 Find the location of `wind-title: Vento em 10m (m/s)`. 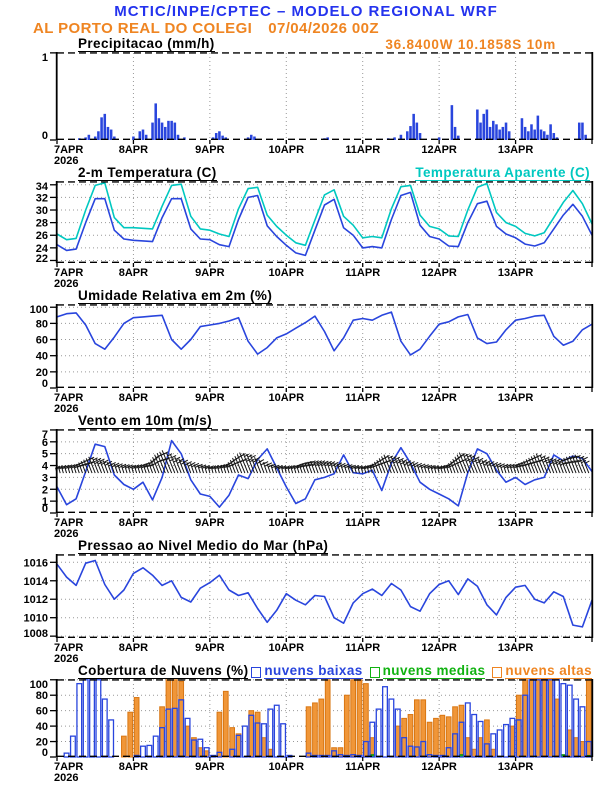

wind-title: Vento em 10m (m/s) is located at coordinates (145, 421).